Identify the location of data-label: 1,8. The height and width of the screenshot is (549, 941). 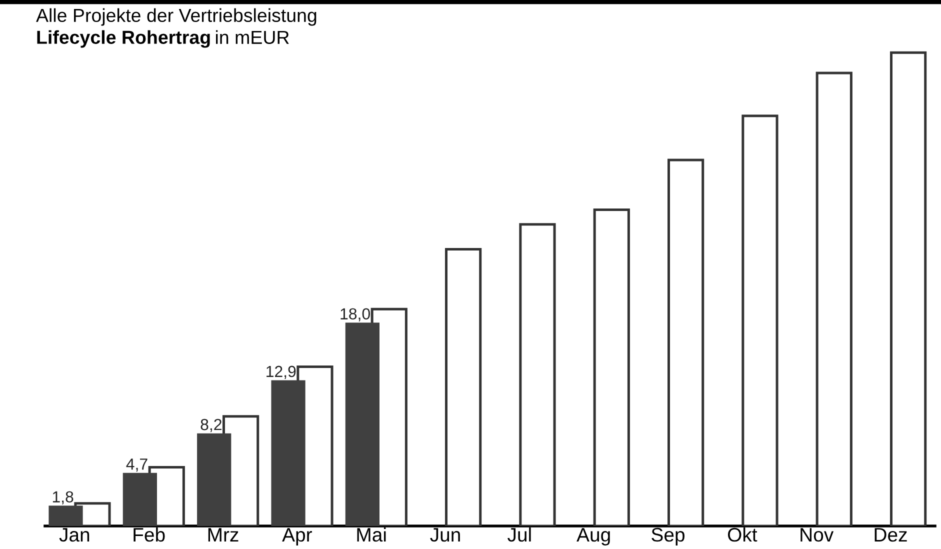
(63, 497).